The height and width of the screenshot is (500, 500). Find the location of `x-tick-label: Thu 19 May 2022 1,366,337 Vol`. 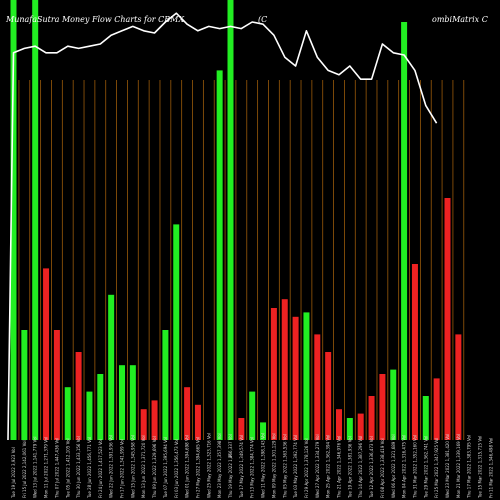

x-tick-label: Thu 19 May 2022 1,366,337 Vol is located at coordinates (230, 466).